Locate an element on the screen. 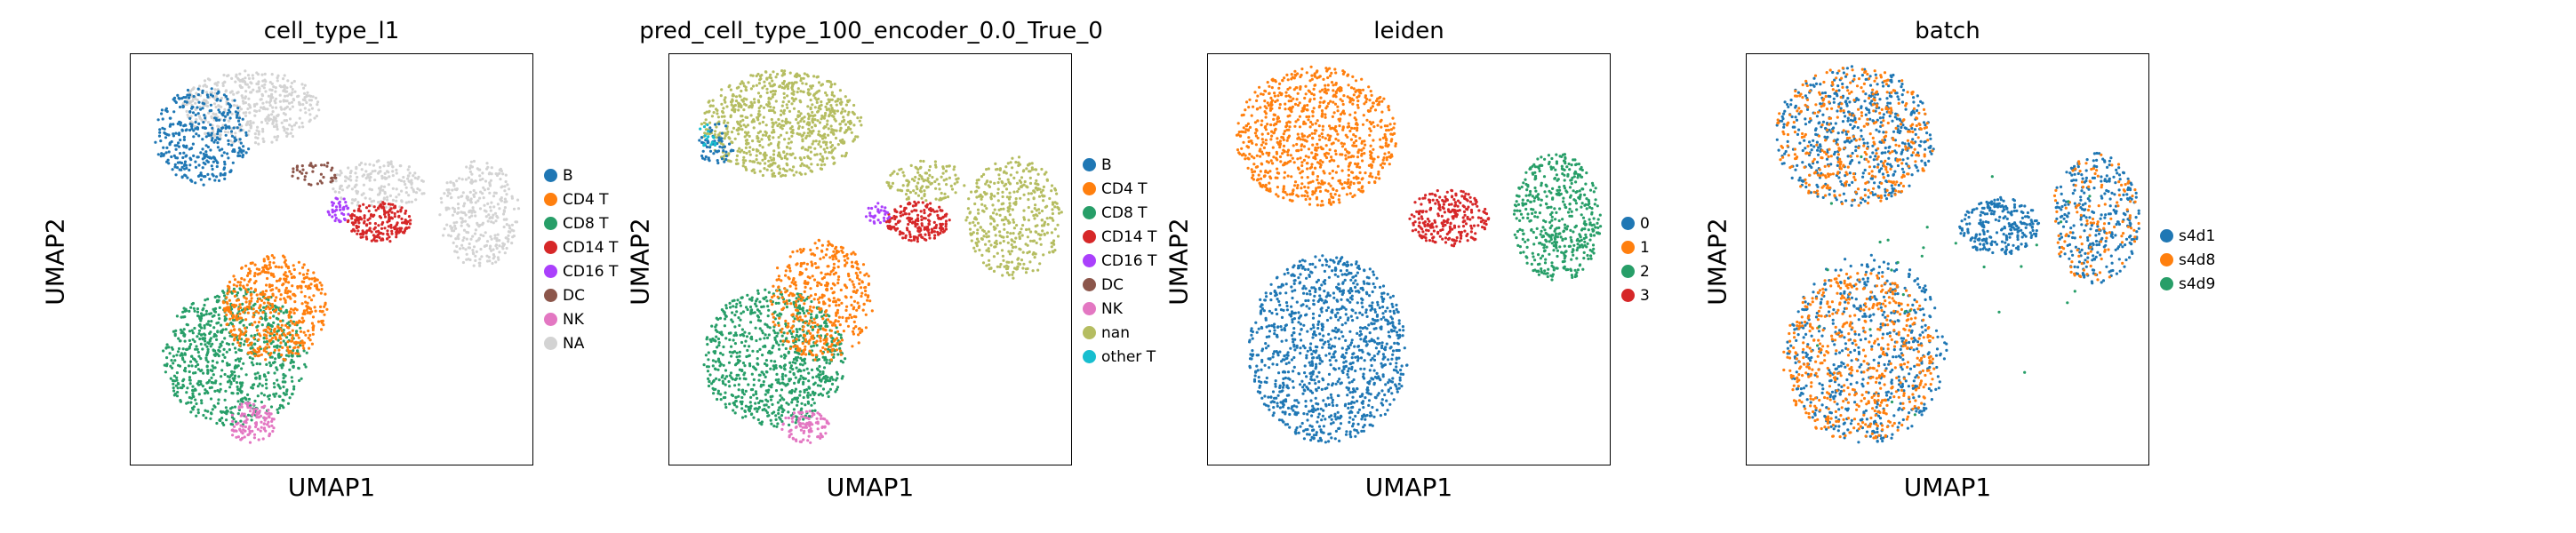 The width and height of the screenshot is (2576, 533). legend-label: CD16 T is located at coordinates (591, 271).